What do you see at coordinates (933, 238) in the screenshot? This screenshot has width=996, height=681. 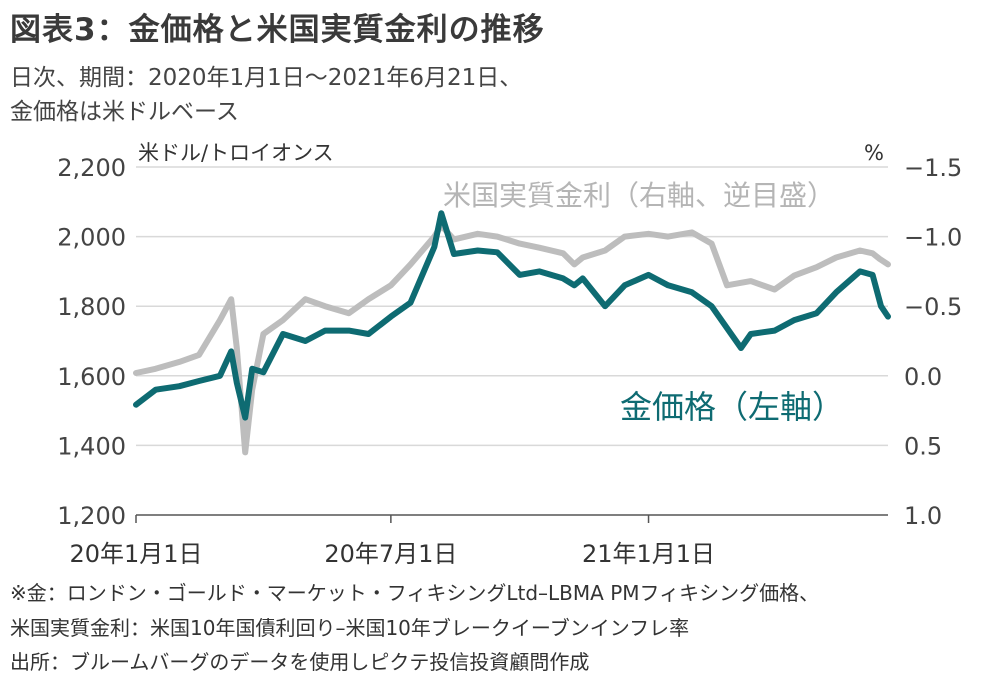 I see `right-tick-label: −1.0` at bounding box center [933, 238].